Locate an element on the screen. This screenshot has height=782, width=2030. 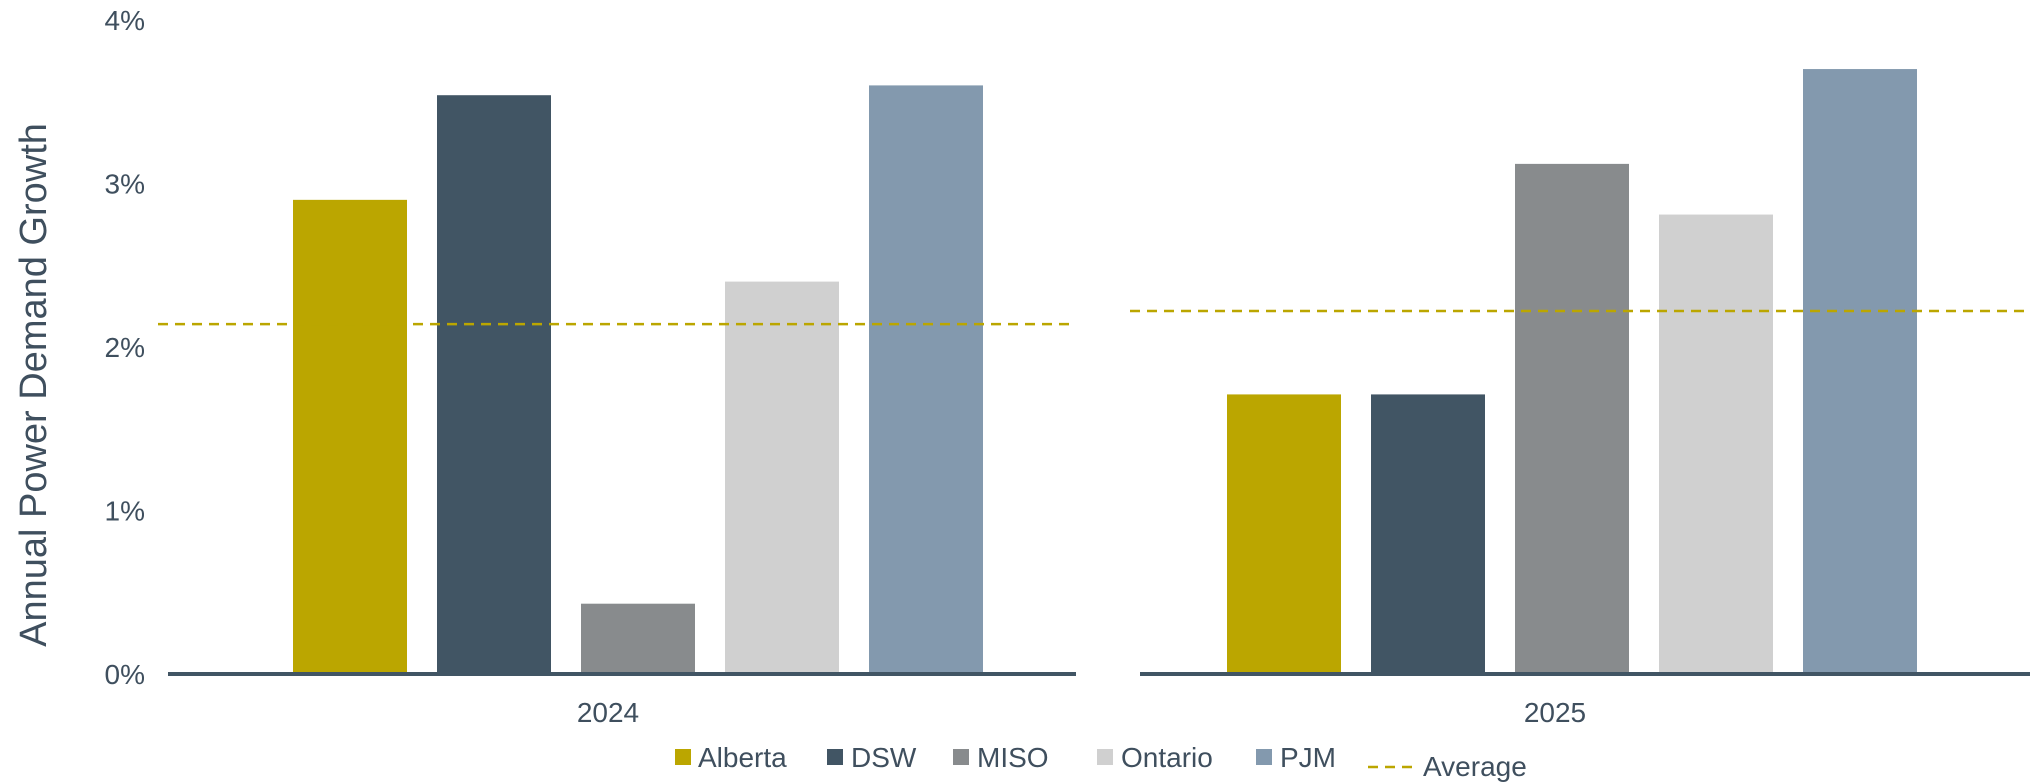
legend-item-miso: MISO is located at coordinates (1001, 757).